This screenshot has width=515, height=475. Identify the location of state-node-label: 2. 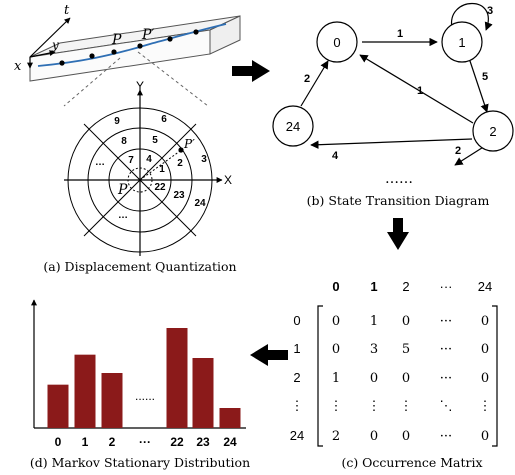
(492, 131).